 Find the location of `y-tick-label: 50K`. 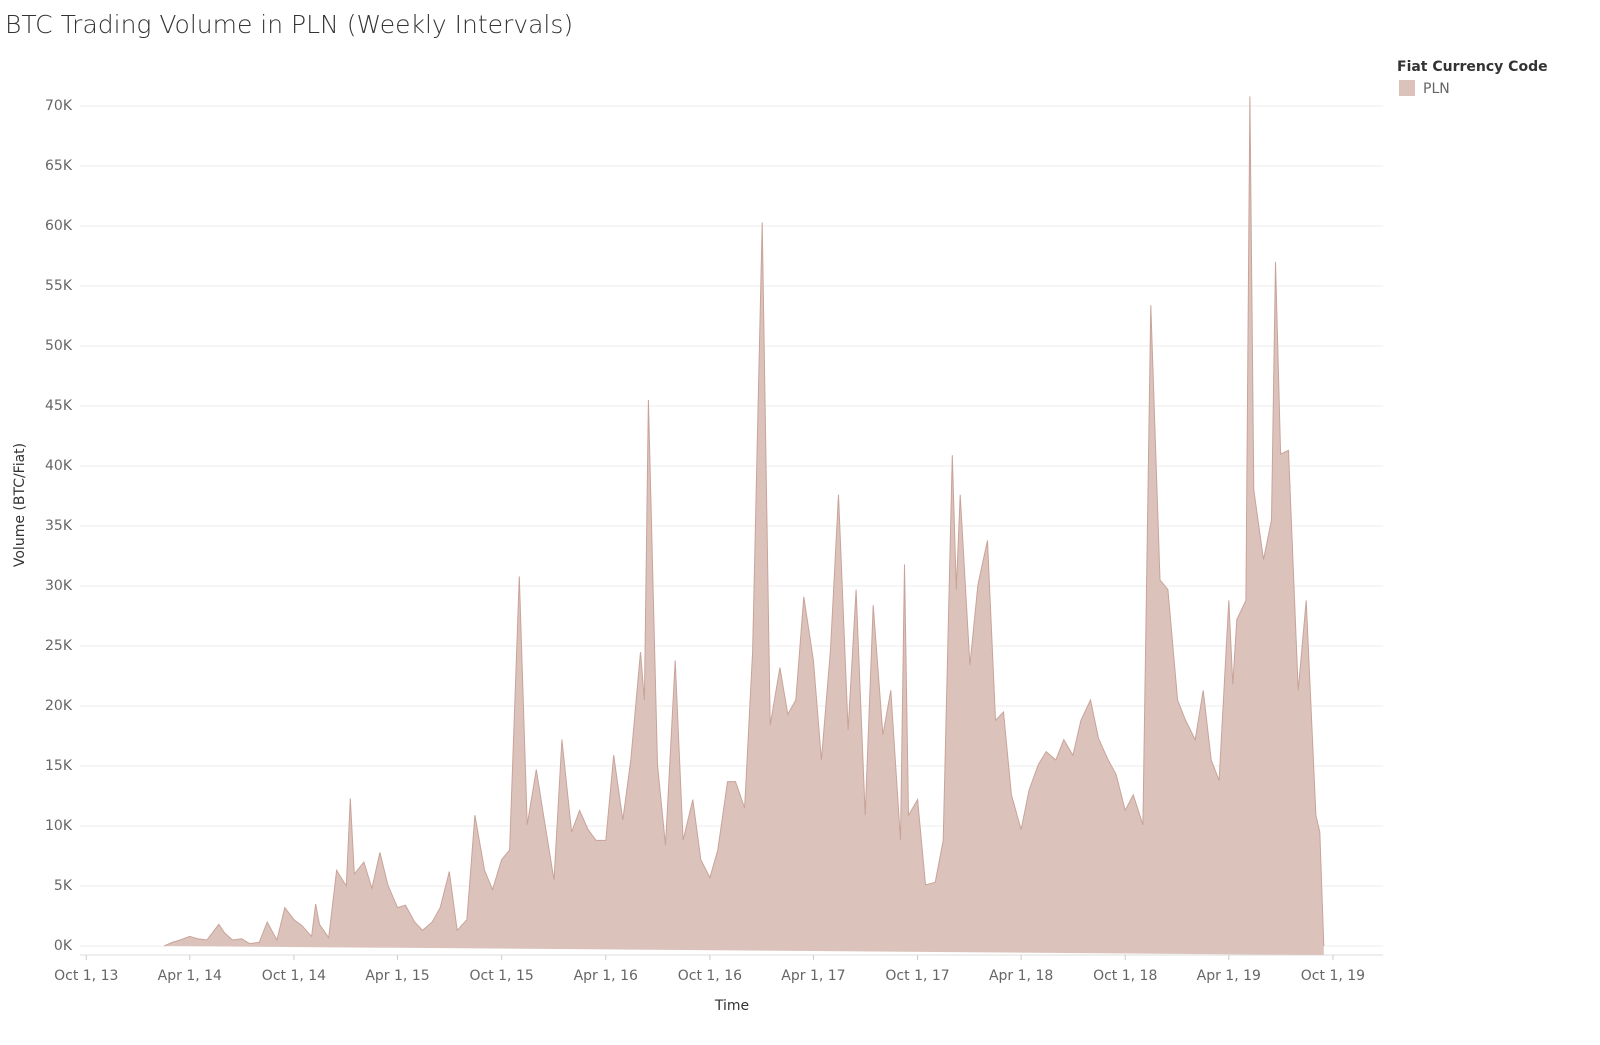

y-tick-label: 50K is located at coordinates (59, 346).